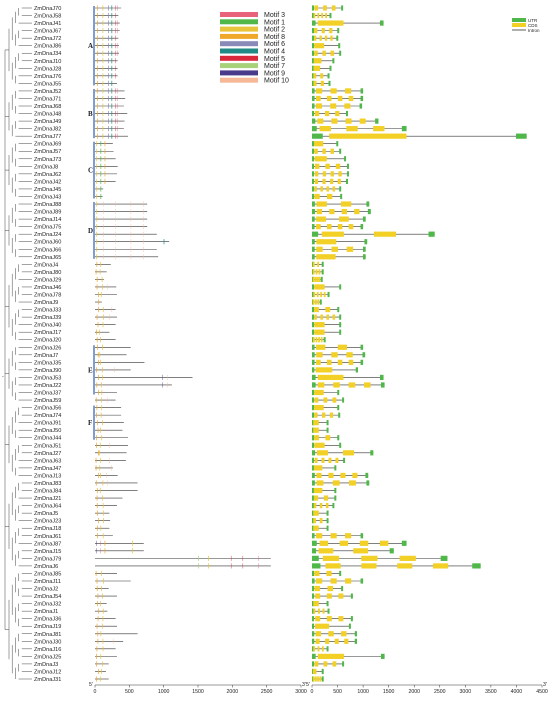  Describe the element at coordinates (47, 99) in the screenshot. I see `gene-label: ZmDnaJ71` at that location.